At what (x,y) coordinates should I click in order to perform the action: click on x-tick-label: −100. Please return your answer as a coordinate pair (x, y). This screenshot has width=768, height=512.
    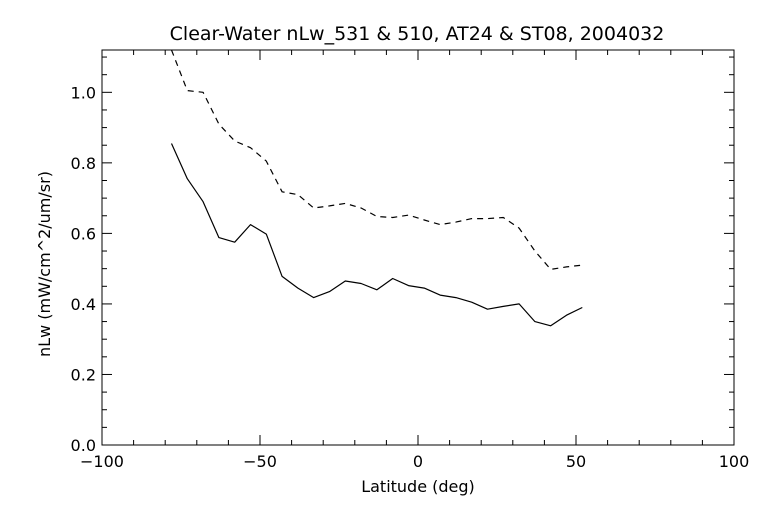
    Looking at the image, I should click on (102, 461).